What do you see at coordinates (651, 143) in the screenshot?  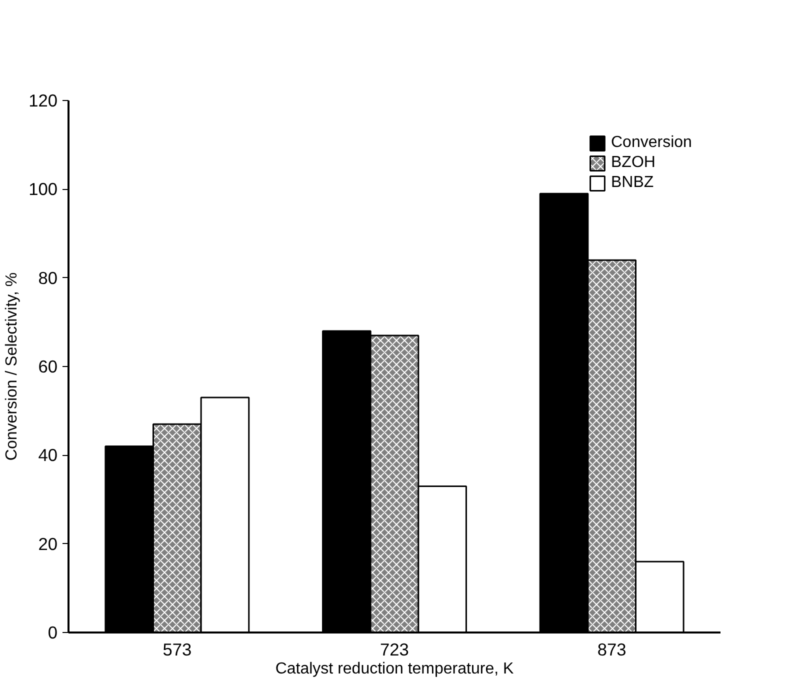 I see `legend-label: Conversion` at bounding box center [651, 143].